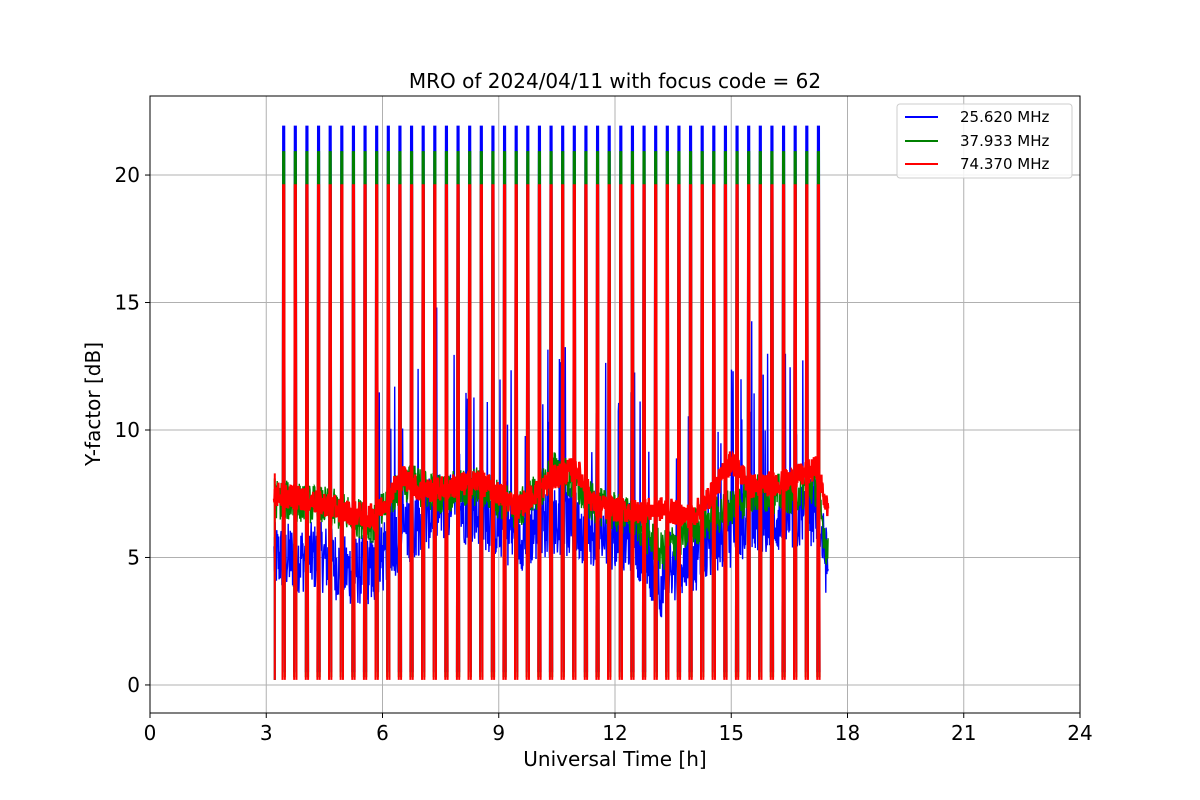 This screenshot has width=1200, height=800. What do you see at coordinates (1004, 141) in the screenshot?
I see `legend-label-1: 37.933 MHz` at bounding box center [1004, 141].